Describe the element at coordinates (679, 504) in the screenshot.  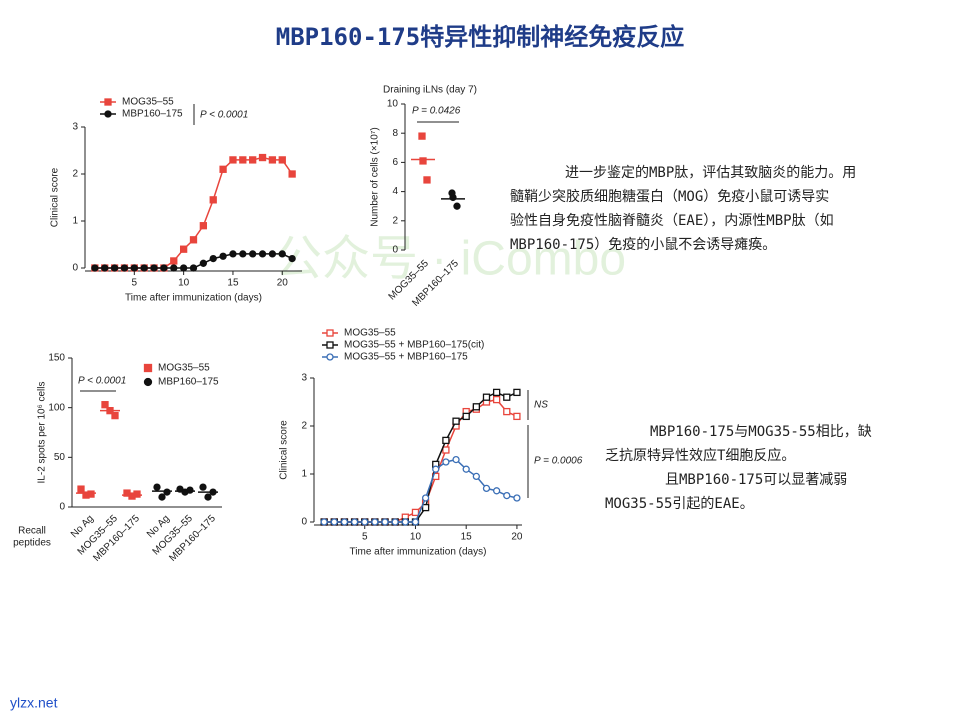
I see `paragraph-line: MOG35-55引起的EAE。` at that location.